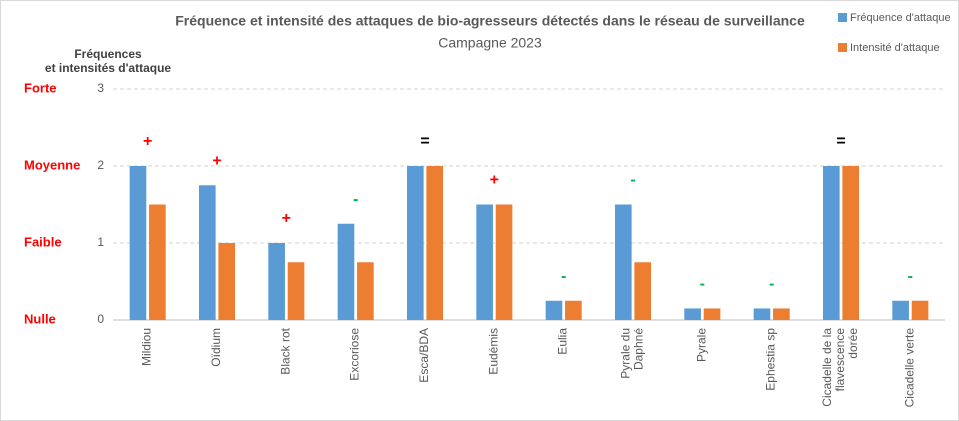 Image resolution: width=959 pixels, height=421 pixels. I want to click on x-tick-label: Pyrale, so click(702, 345).